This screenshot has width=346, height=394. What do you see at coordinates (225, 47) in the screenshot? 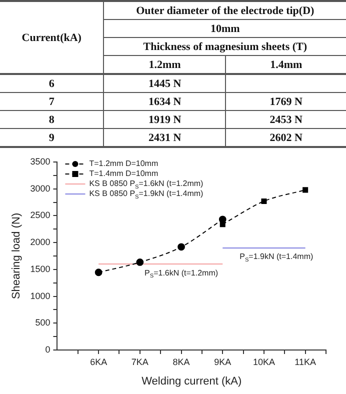
I see `legend-title: Thickness of magnesium sheets (T)` at bounding box center [225, 47].